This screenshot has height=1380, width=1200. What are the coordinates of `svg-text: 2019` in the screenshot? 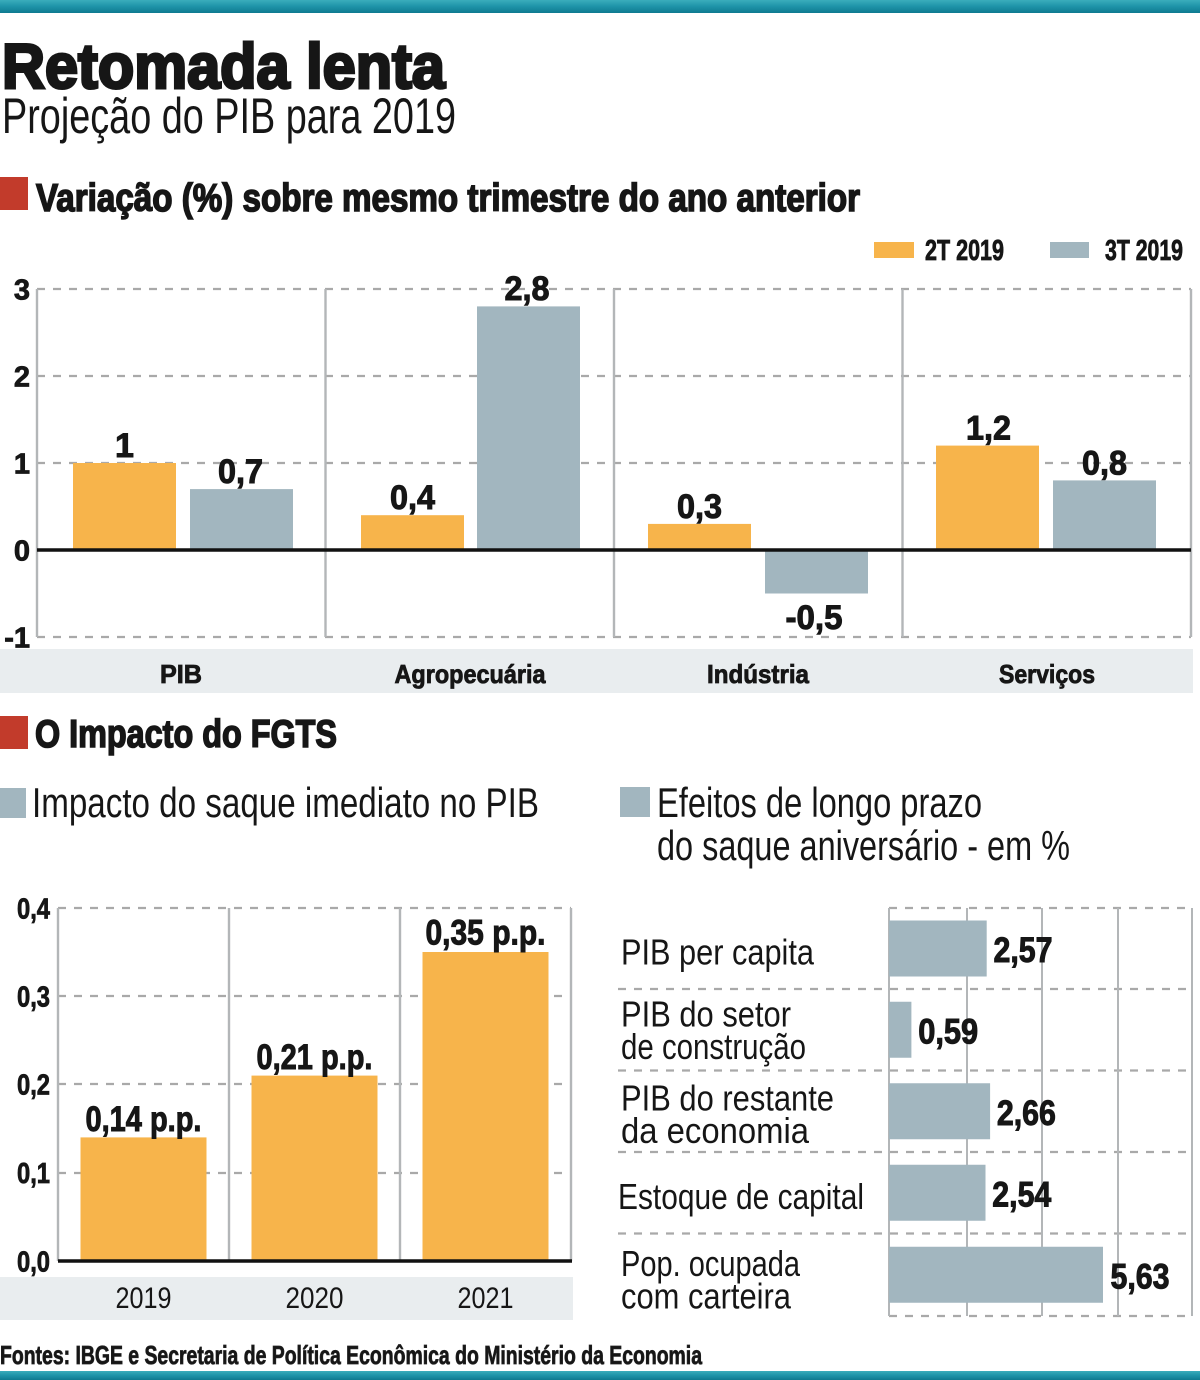 It's located at (144, 1298).